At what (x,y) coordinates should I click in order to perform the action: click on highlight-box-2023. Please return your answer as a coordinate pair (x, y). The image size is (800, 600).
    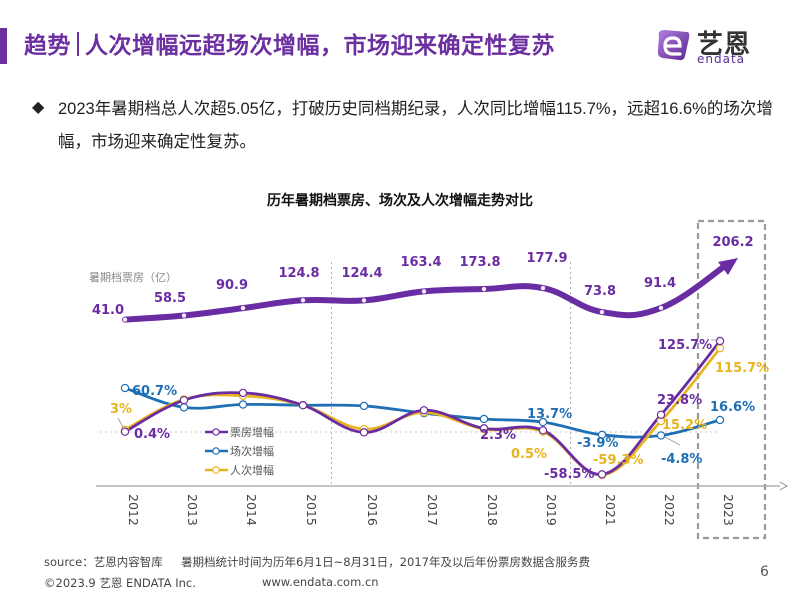
    Looking at the image, I should click on (731, 379).